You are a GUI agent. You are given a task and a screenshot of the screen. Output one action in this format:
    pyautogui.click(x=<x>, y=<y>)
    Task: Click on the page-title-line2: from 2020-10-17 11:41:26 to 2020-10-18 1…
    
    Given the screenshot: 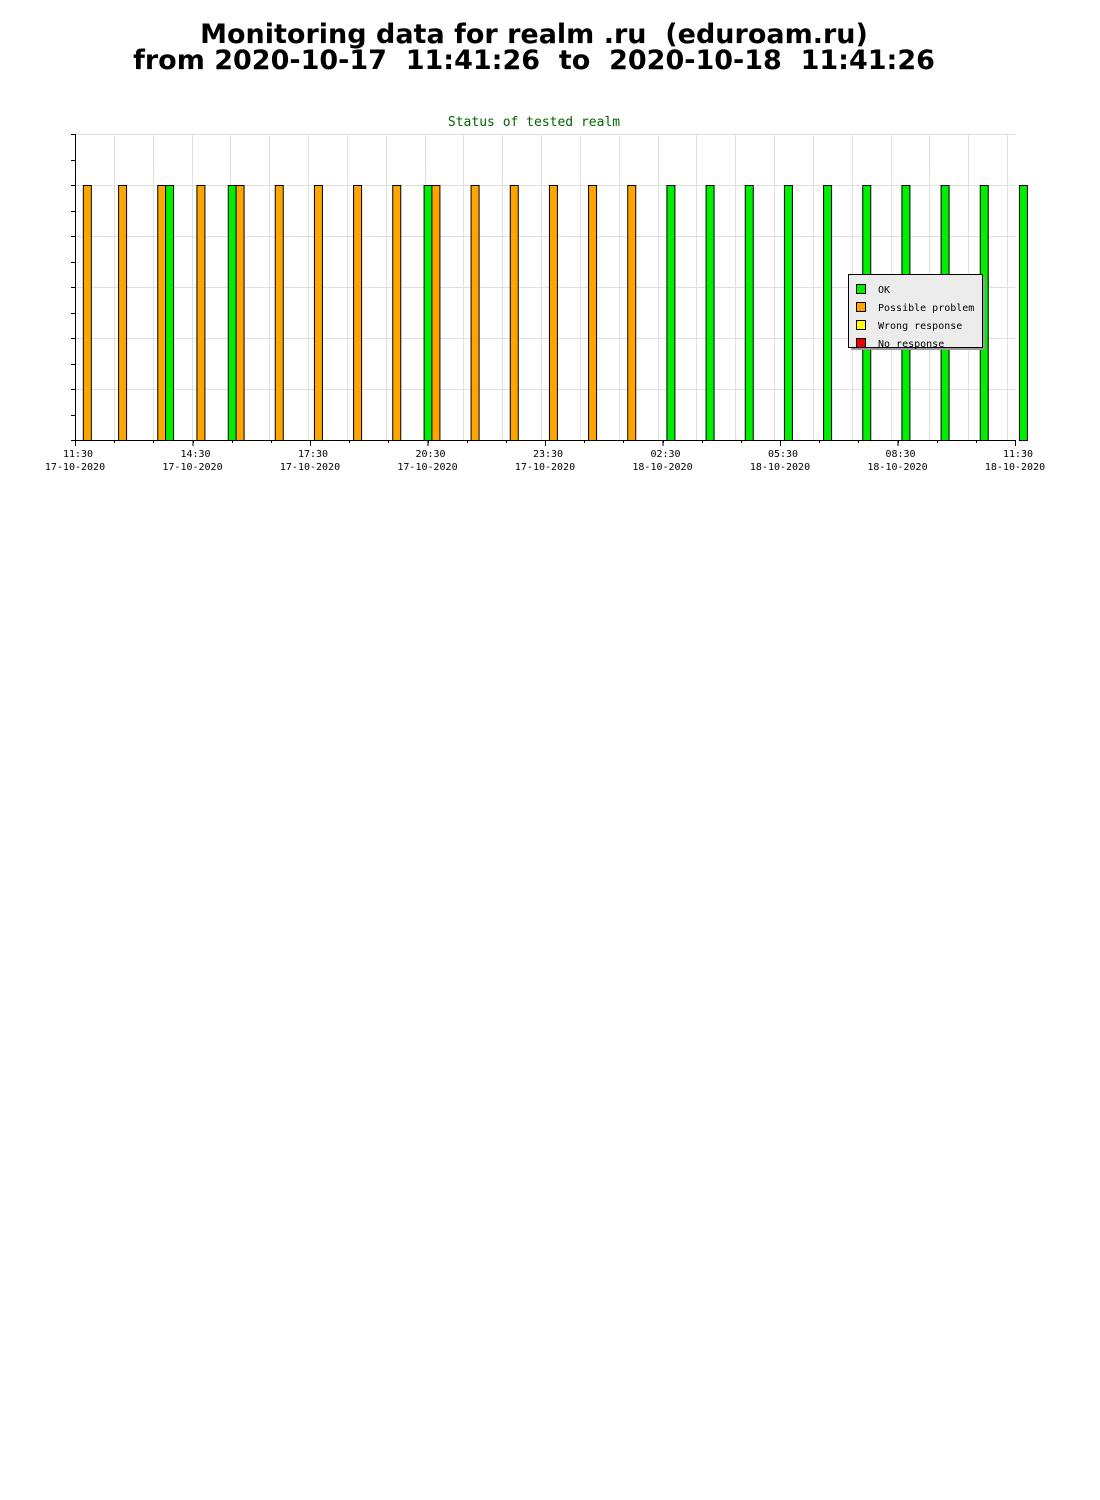 What is the action you would take?
    pyautogui.click(x=534, y=60)
    